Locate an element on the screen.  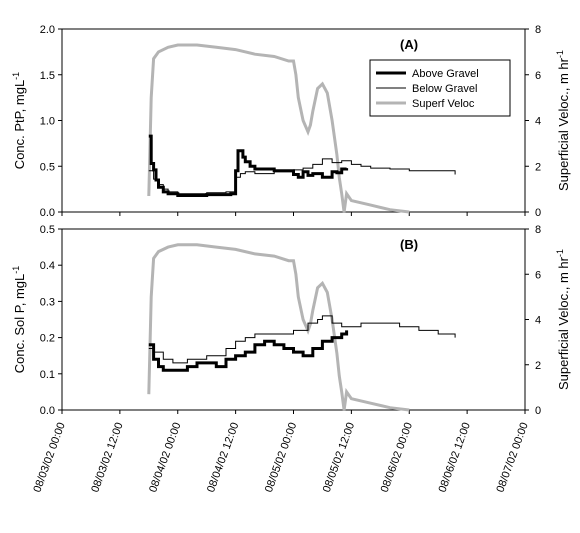
legend-label-superf-veloc: Superf Veloc is located at coordinates (443, 104).